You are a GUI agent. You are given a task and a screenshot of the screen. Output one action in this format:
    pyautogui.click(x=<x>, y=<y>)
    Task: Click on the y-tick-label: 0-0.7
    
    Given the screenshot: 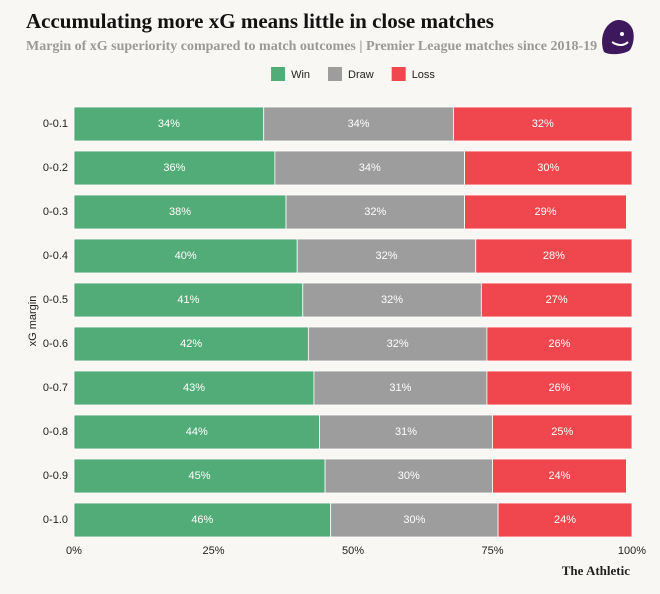 What is the action you would take?
    pyautogui.click(x=55, y=388)
    